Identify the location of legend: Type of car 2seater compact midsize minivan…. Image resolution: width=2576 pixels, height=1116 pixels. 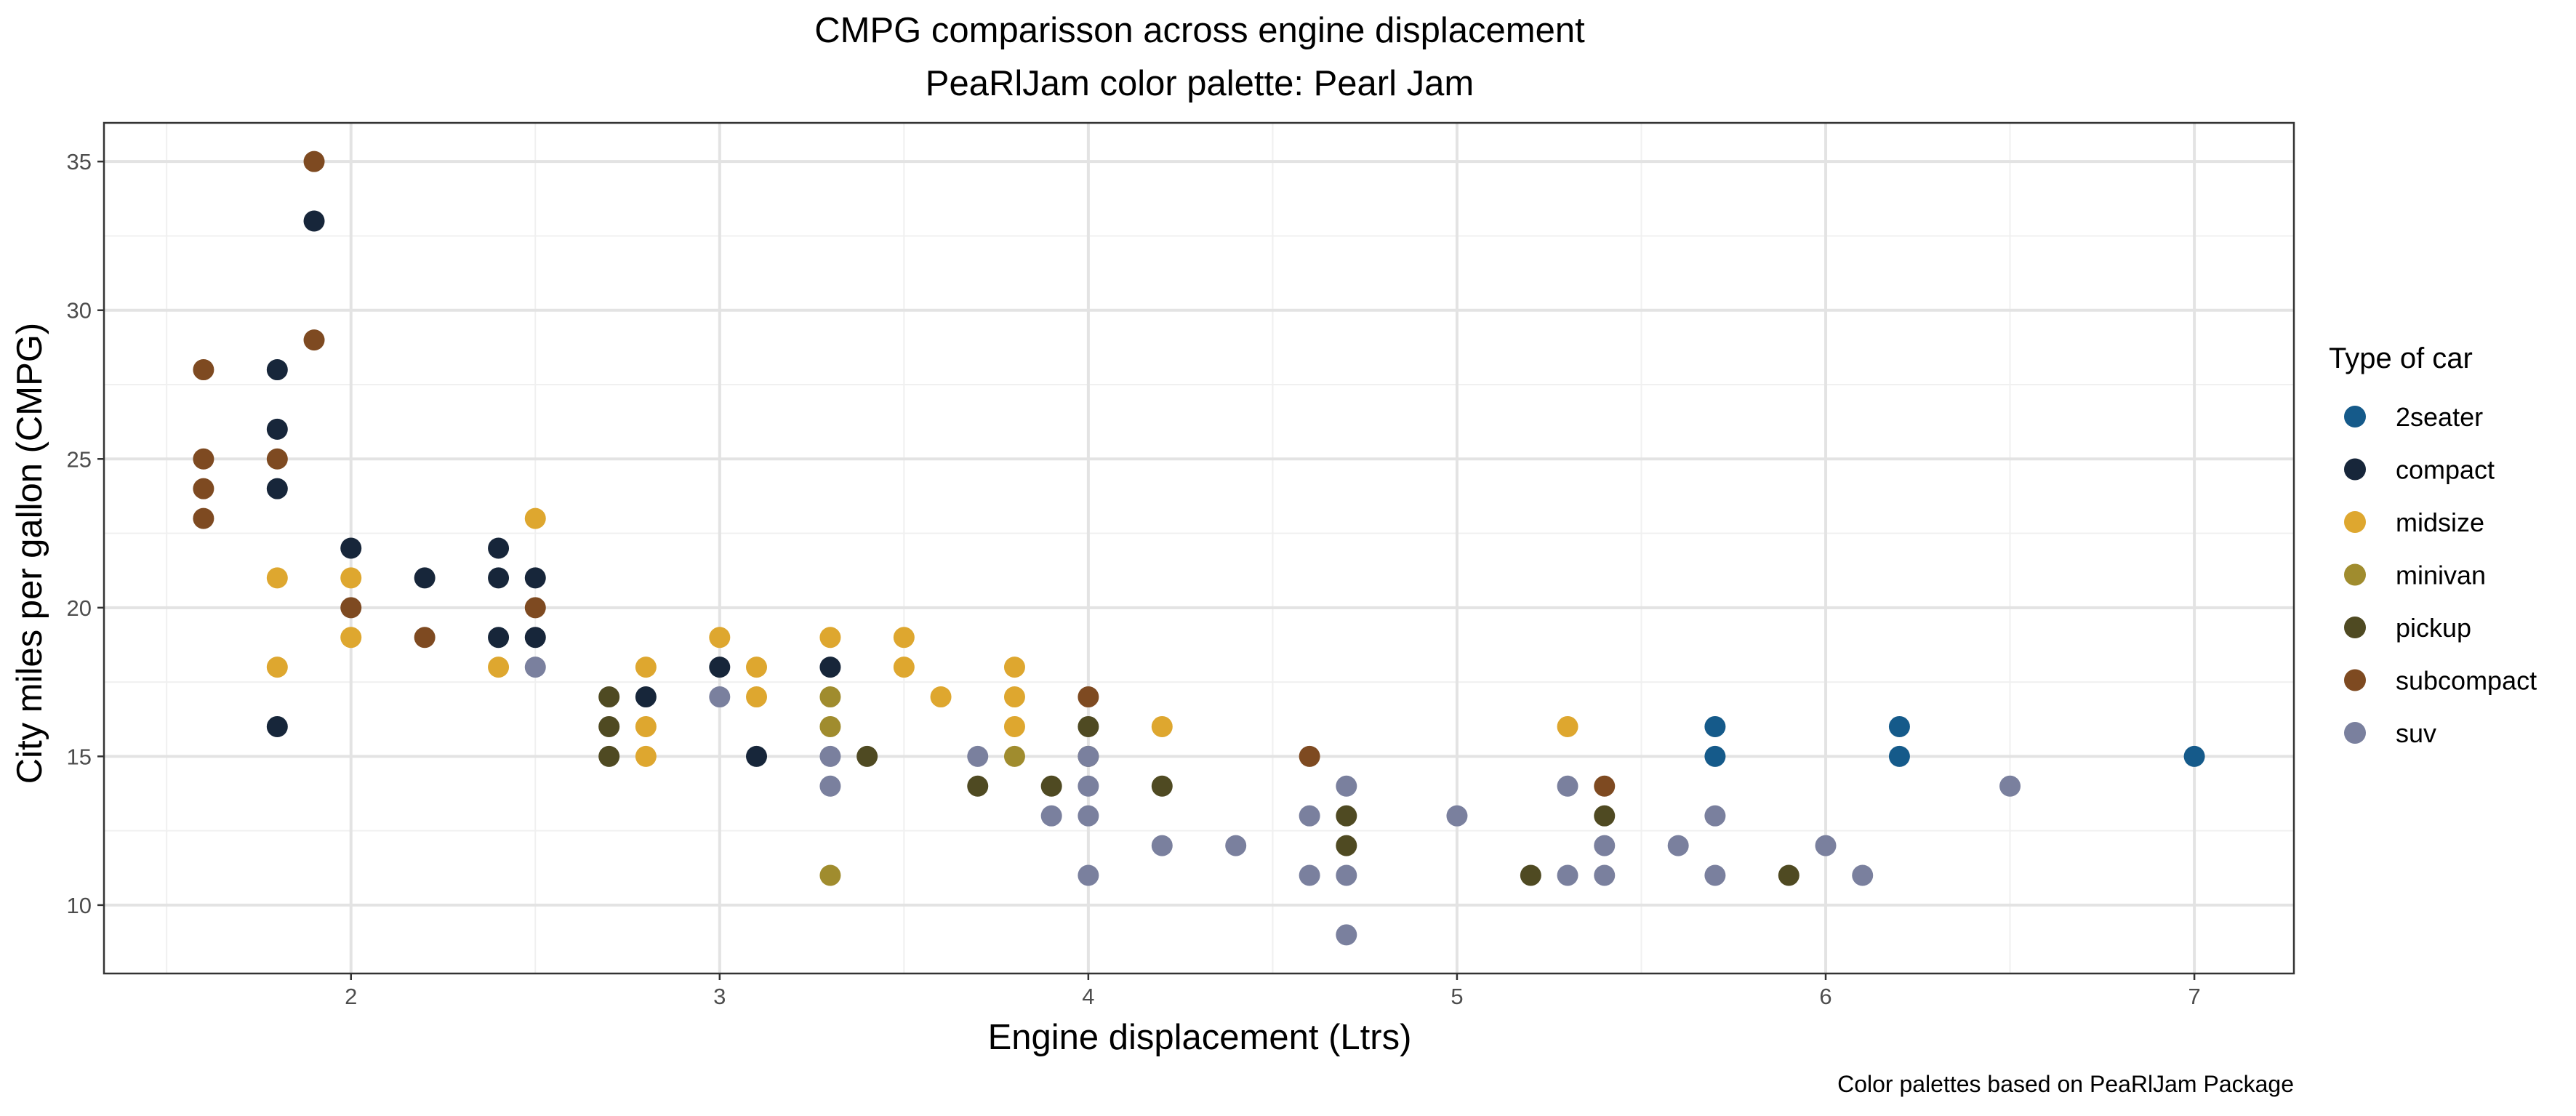
(2433, 545).